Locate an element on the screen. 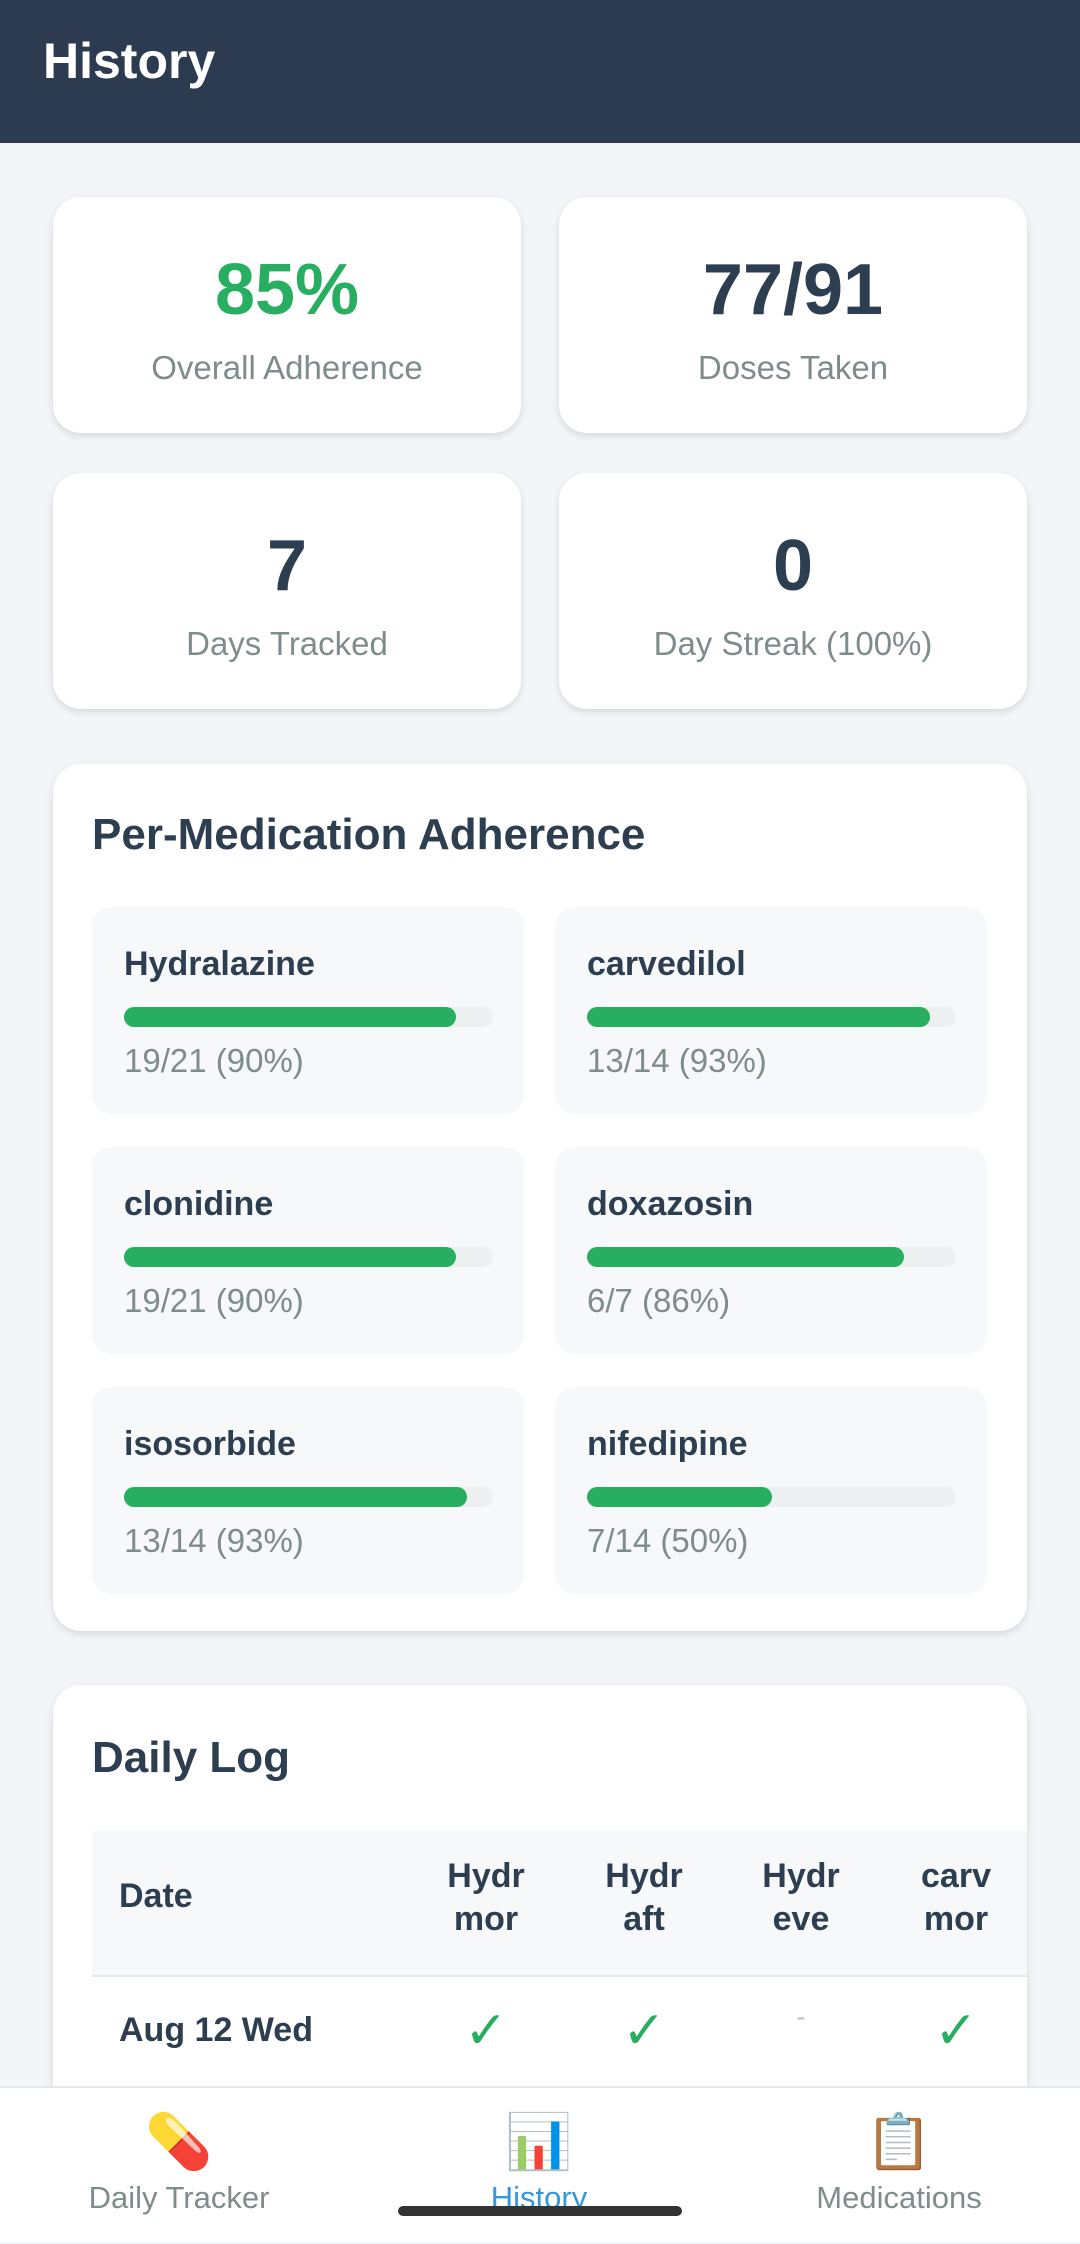 The height and width of the screenshot is (2244, 1080). medication-tile: clonidine 19/21 (90%) is located at coordinates (308, 1250).